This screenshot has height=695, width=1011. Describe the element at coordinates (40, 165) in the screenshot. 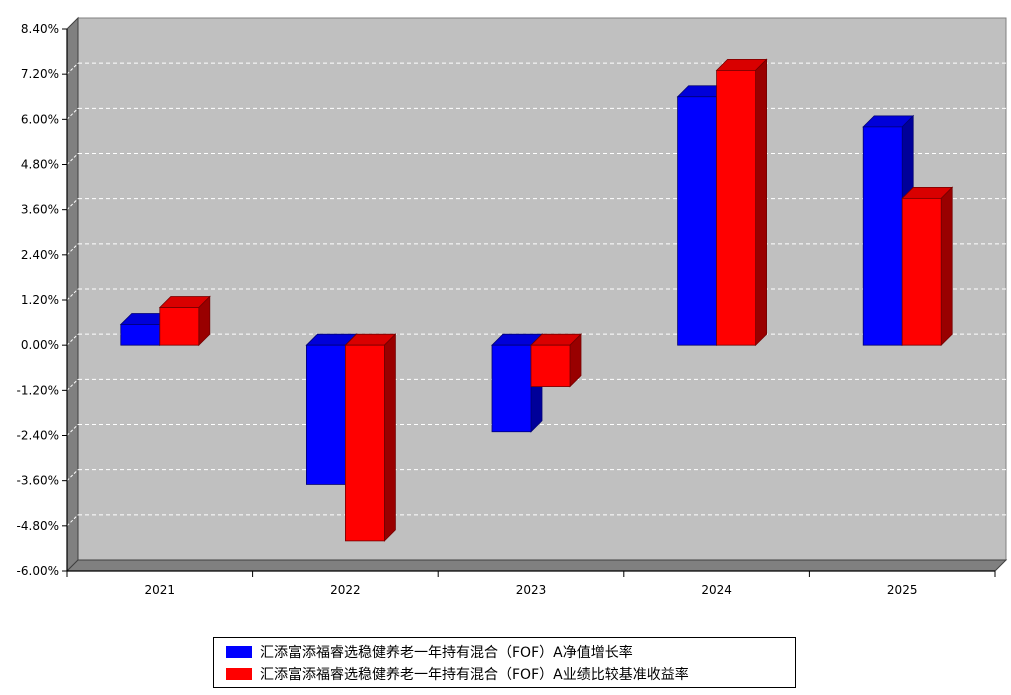

I see `y-tick-label: 4.80%` at that location.